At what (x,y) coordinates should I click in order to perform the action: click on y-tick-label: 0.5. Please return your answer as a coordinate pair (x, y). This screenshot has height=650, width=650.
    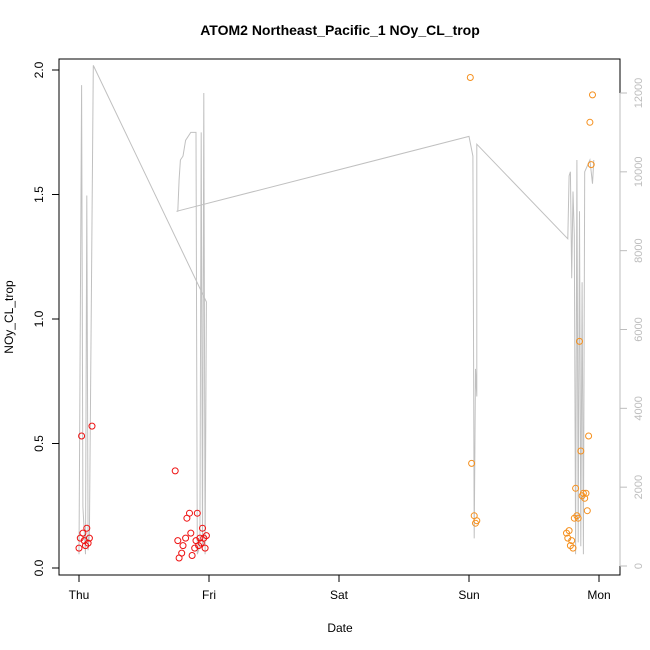
    Looking at the image, I should click on (39, 443).